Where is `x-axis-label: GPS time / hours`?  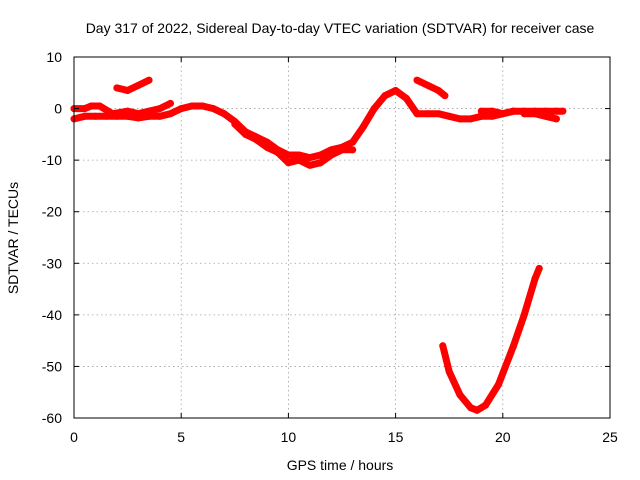
x-axis-label: GPS time / hours is located at coordinates (340, 465).